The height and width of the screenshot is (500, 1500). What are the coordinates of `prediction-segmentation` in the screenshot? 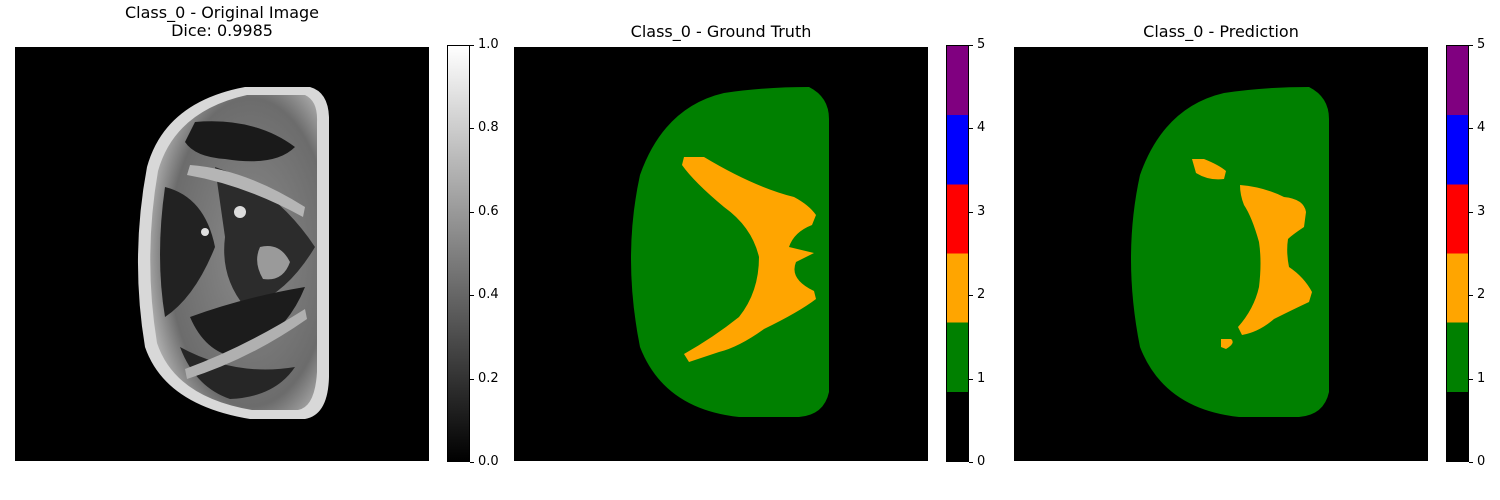 It's located at (1230, 252).